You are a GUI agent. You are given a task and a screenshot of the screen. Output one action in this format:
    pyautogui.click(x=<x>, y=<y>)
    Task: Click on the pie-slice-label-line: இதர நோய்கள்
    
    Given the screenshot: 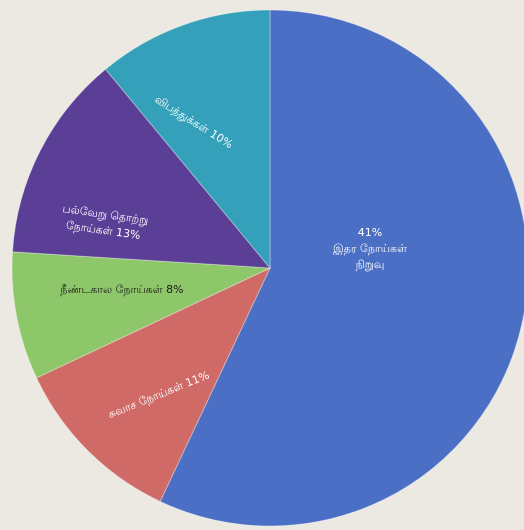 What is the action you would take?
    pyautogui.click(x=370, y=248)
    